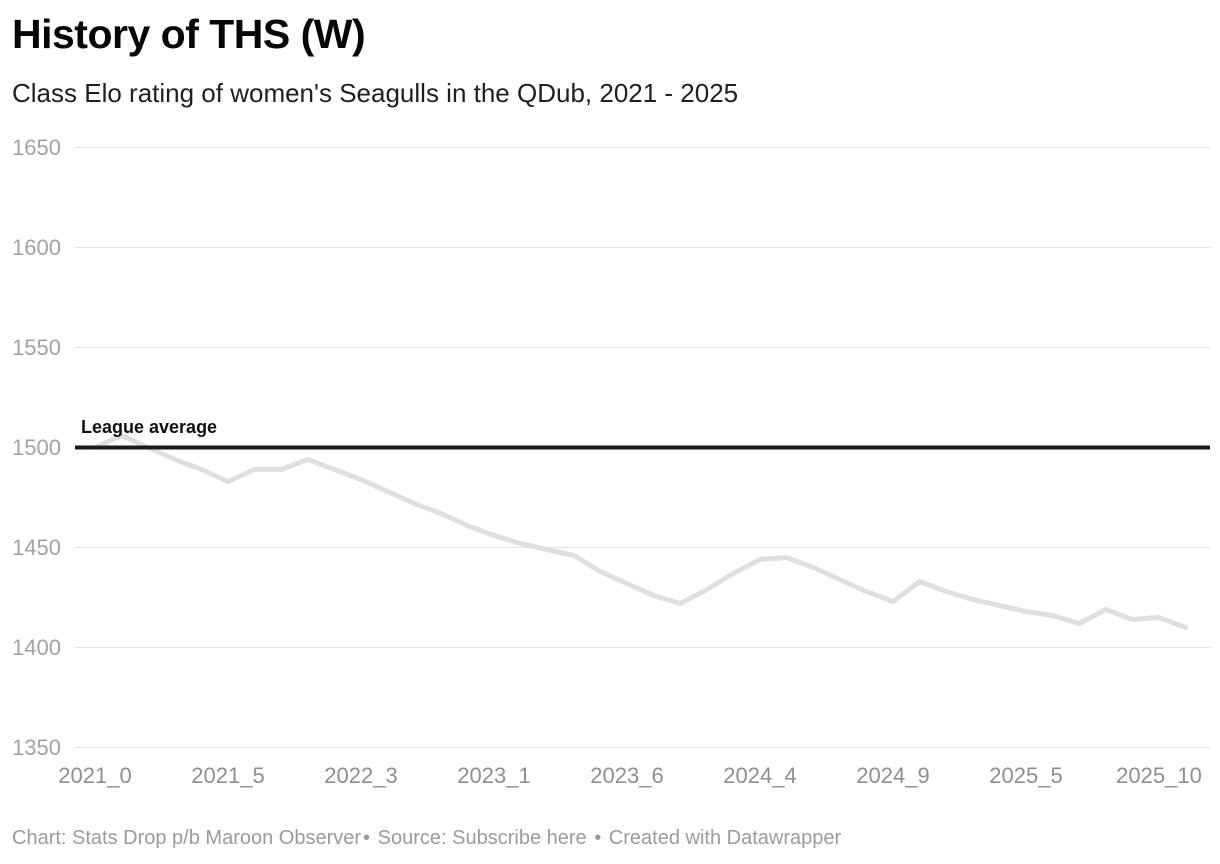 The height and width of the screenshot is (864, 1220). Describe the element at coordinates (759, 775) in the screenshot. I see `x-tick-label: 2024_4` at that location.